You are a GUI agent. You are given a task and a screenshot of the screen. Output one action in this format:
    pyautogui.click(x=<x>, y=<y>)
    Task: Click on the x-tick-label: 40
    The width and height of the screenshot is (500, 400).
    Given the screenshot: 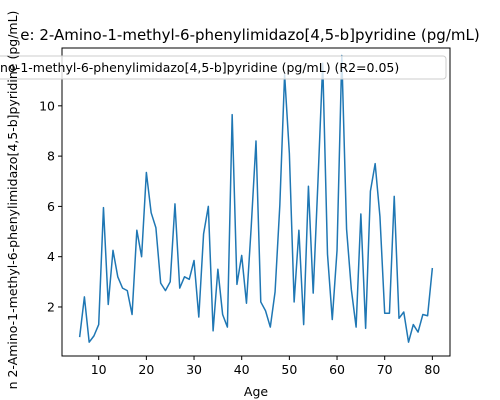 What is the action you would take?
    pyautogui.click(x=242, y=369)
    